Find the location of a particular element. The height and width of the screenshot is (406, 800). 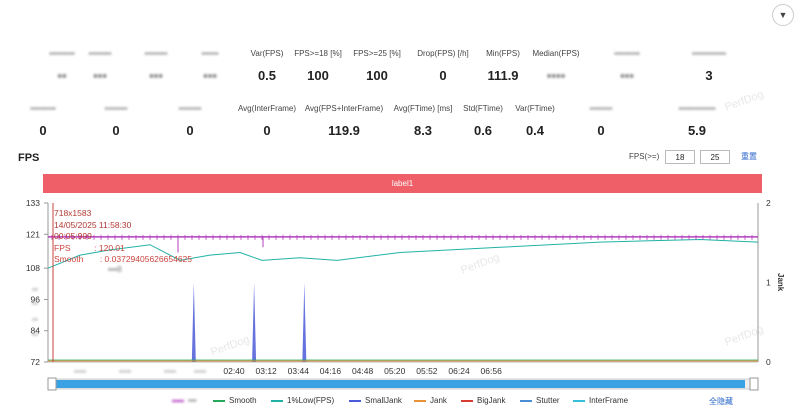

tooltip-resolution: 718x1583 is located at coordinates (73, 213).